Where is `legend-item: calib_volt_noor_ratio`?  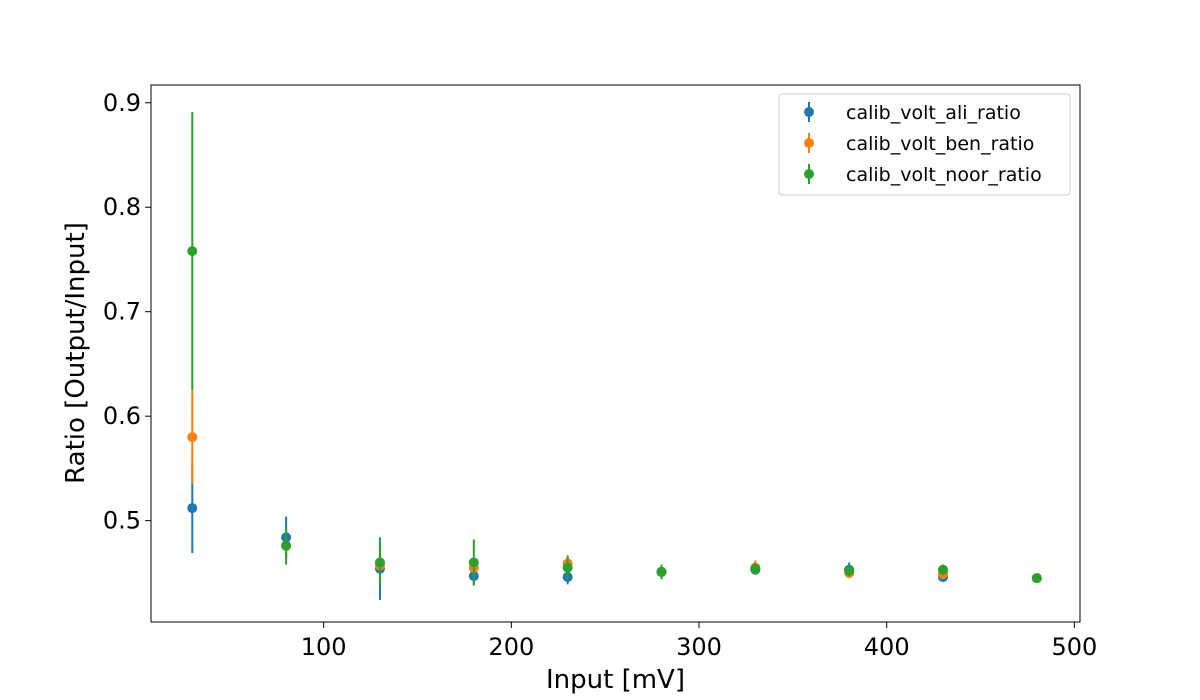 legend-item: calib_volt_noor_ratio is located at coordinates (923, 175).